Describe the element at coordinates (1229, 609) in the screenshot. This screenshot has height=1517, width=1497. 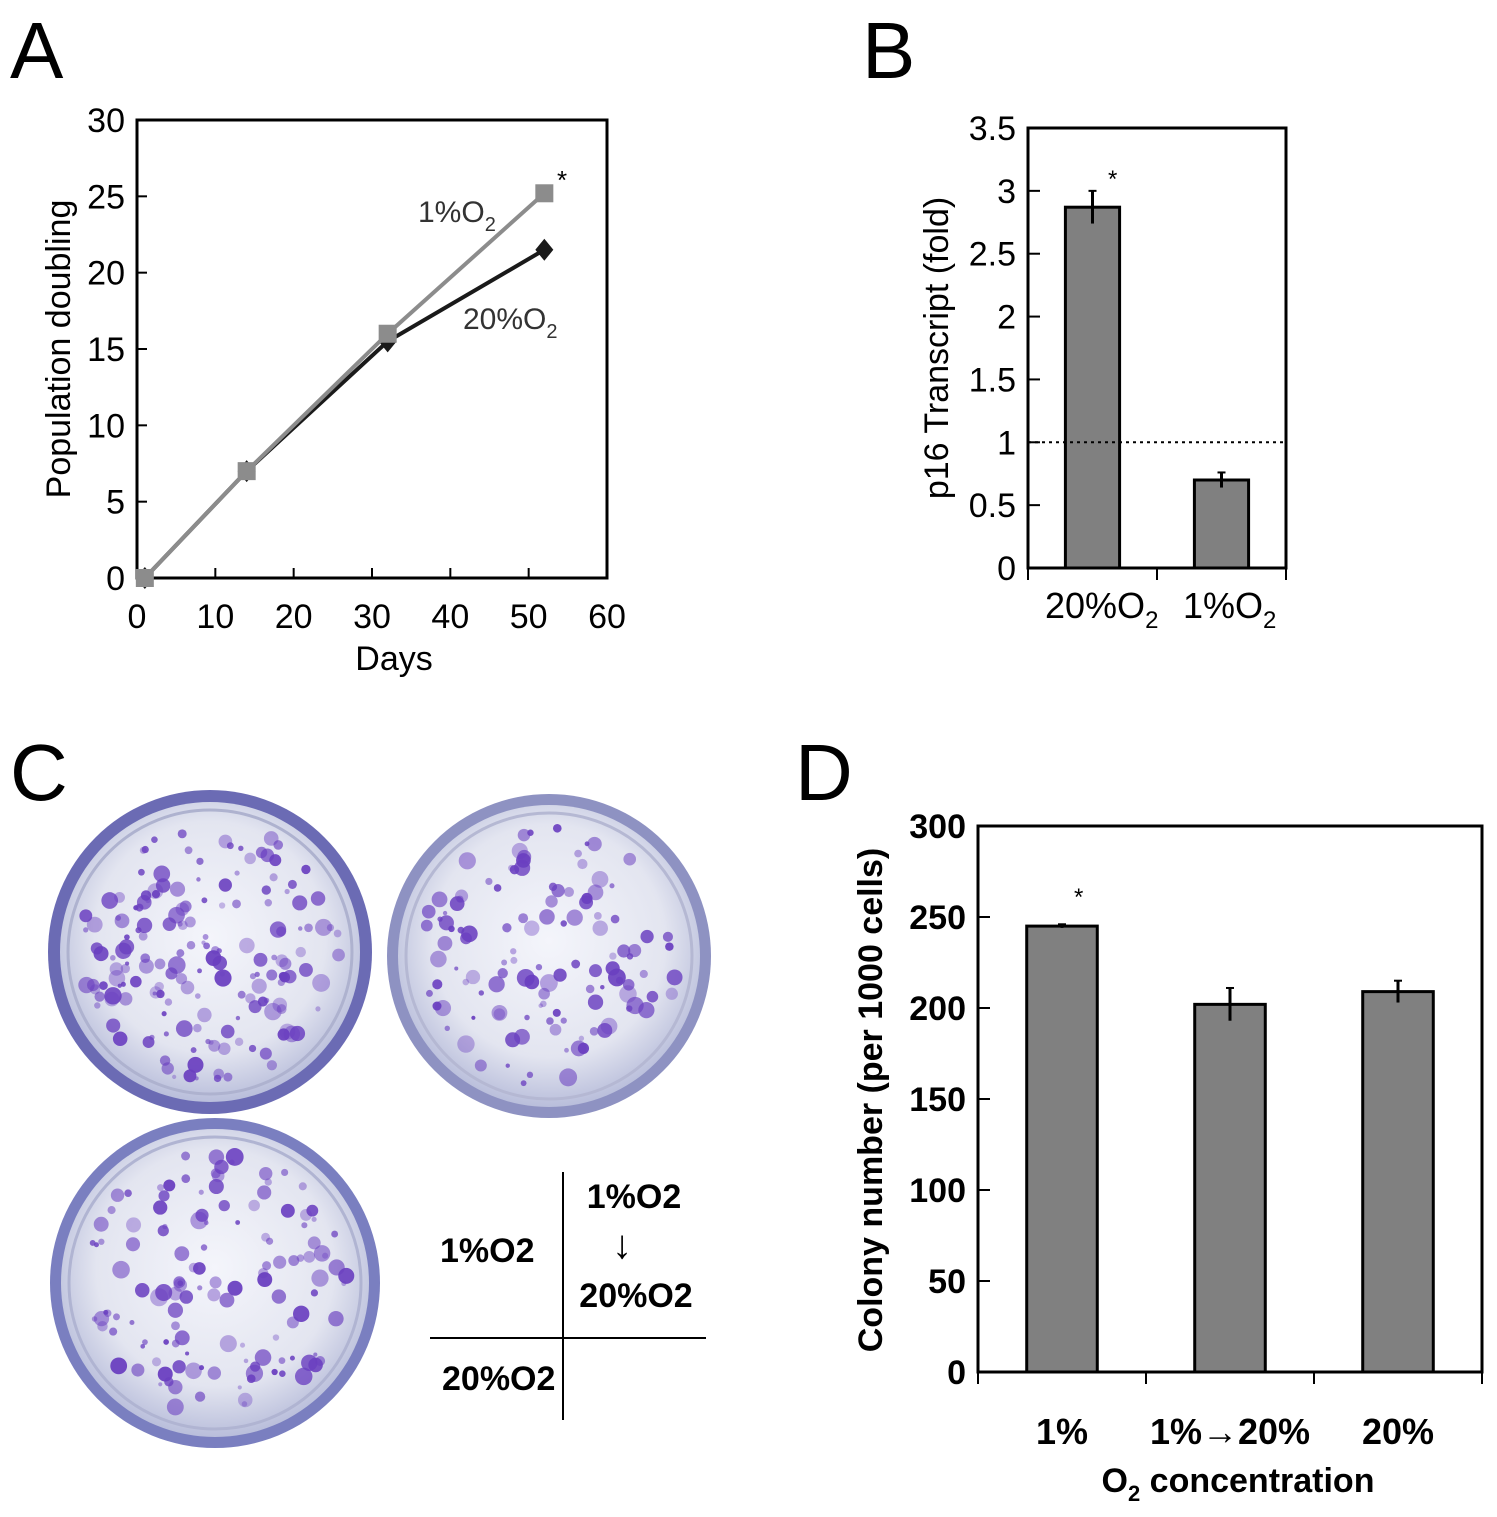
I see `category-label-b-1pct: 1%O2` at that location.